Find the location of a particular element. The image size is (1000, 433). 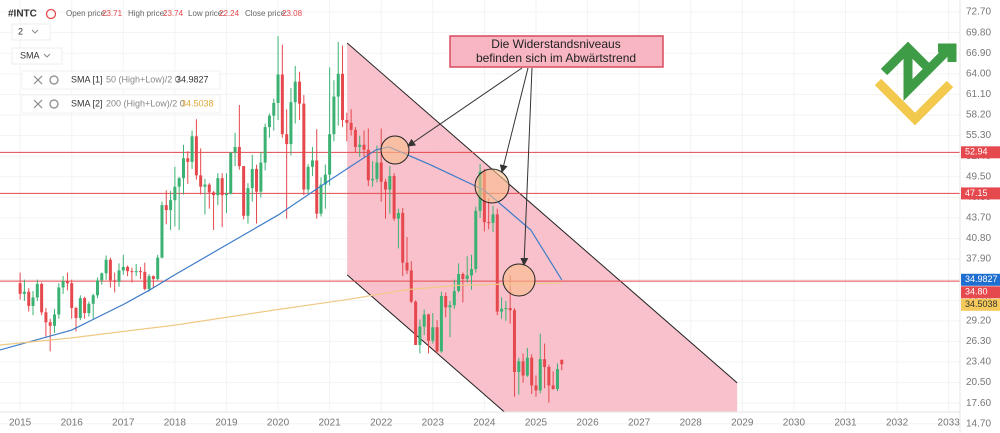

y-tick-label: 58.20 is located at coordinates (978, 115).